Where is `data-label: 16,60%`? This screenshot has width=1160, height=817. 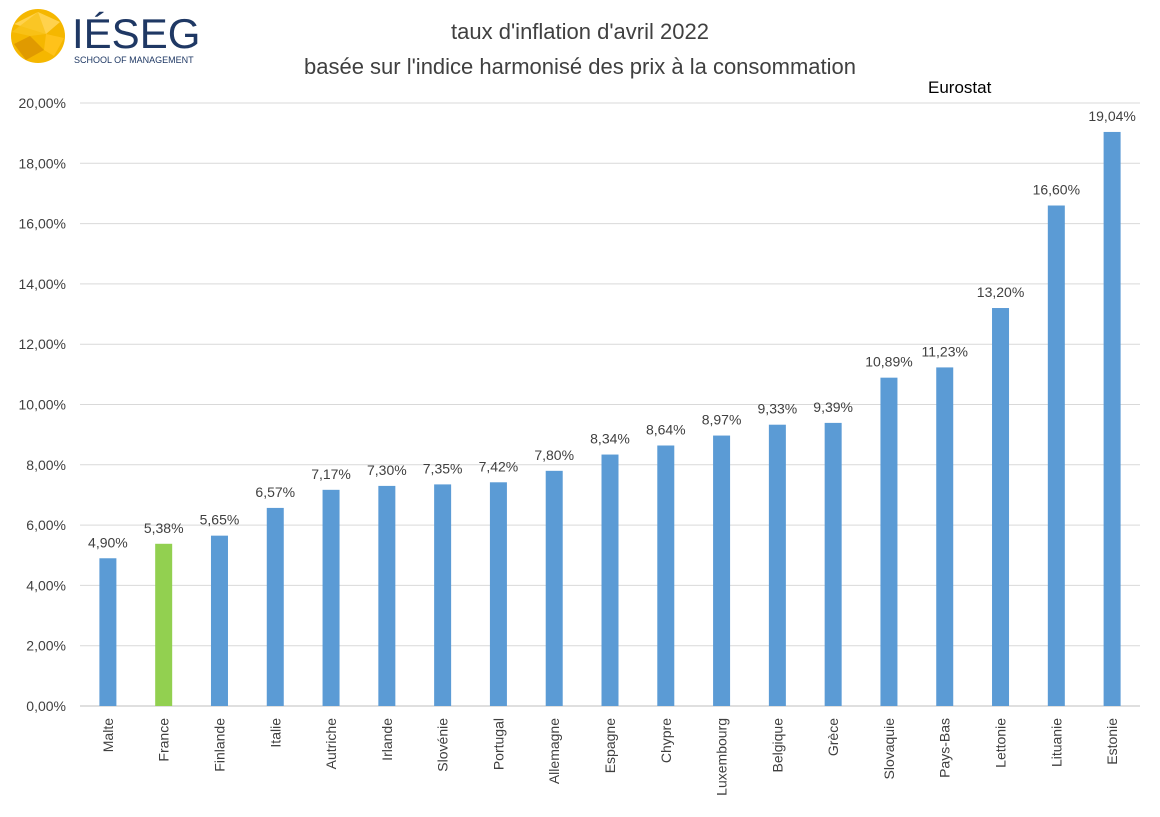
data-label: 16,60% is located at coordinates (1056, 190).